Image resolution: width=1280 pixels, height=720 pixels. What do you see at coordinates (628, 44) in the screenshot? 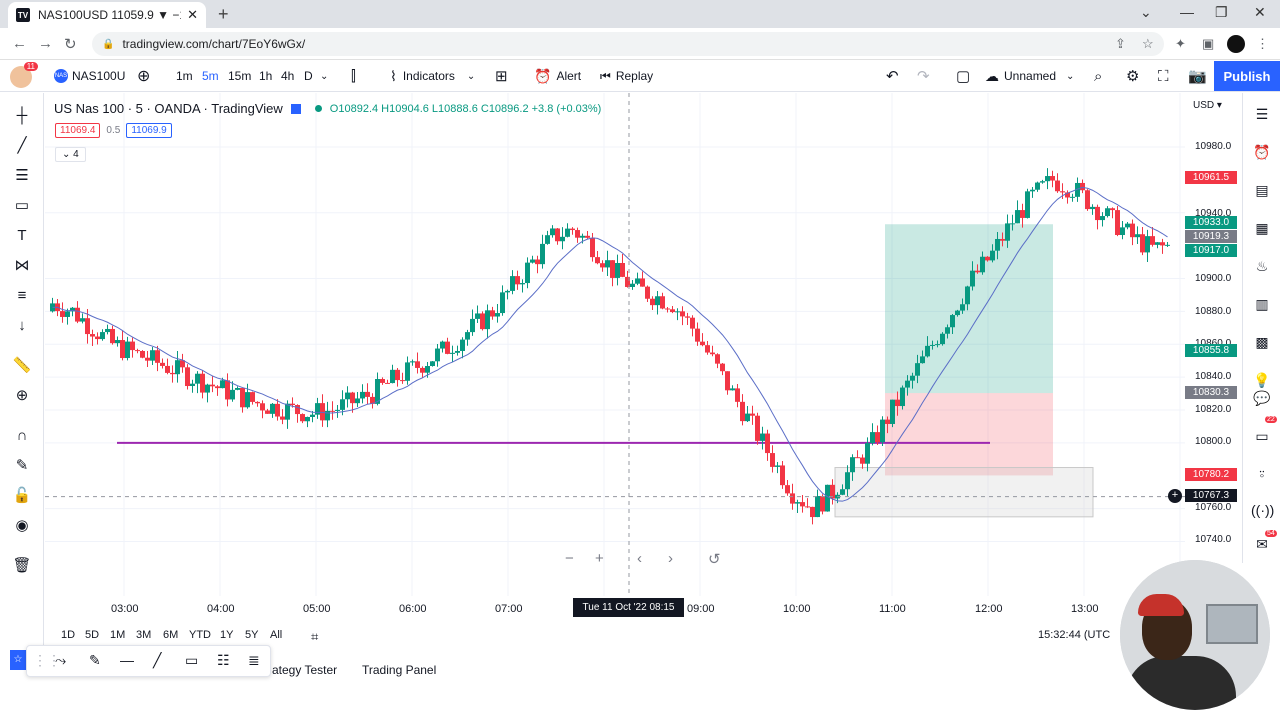
I see `url-field: 🔒 tradingview.com/chart/7EoY6wGx/` at bounding box center [628, 44].